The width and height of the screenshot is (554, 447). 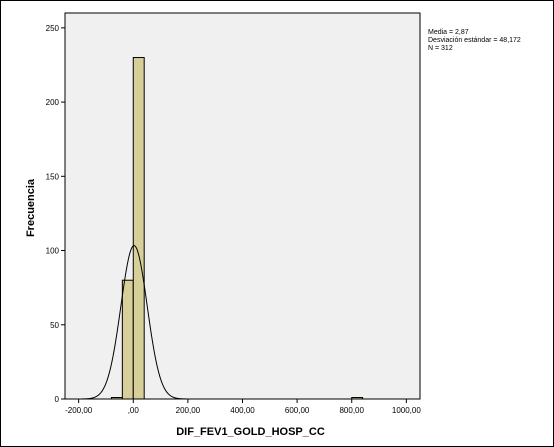 I want to click on y-axis-title: Frecuencia, so click(x=31, y=207).